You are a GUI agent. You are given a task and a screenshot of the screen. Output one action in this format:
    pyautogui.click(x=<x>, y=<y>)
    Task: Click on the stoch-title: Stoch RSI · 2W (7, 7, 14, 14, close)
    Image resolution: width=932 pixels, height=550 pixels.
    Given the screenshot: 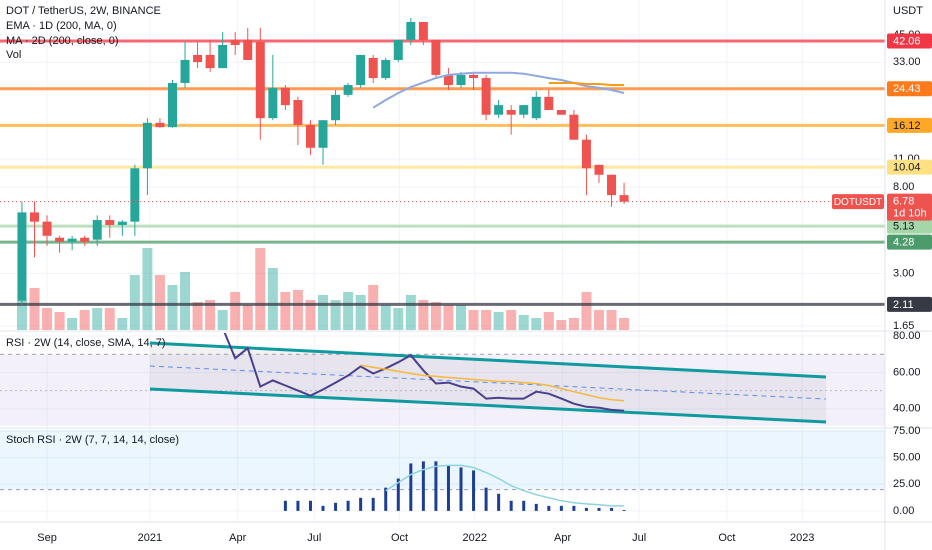 What is the action you would take?
    pyautogui.click(x=92, y=440)
    